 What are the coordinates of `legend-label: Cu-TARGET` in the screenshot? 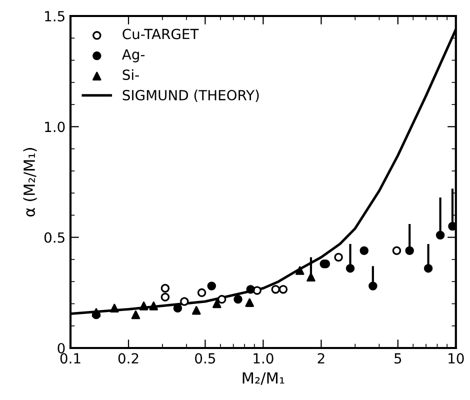 It's located at (160, 34).